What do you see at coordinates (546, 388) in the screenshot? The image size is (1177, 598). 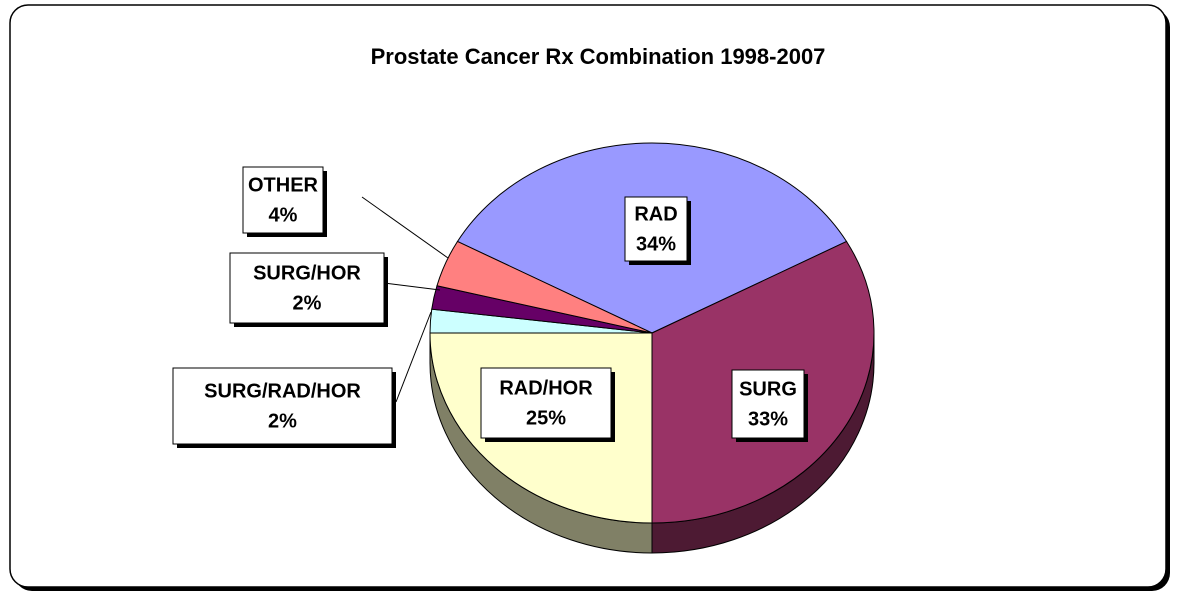 I see `slice-category: RAD/HOR` at bounding box center [546, 388].